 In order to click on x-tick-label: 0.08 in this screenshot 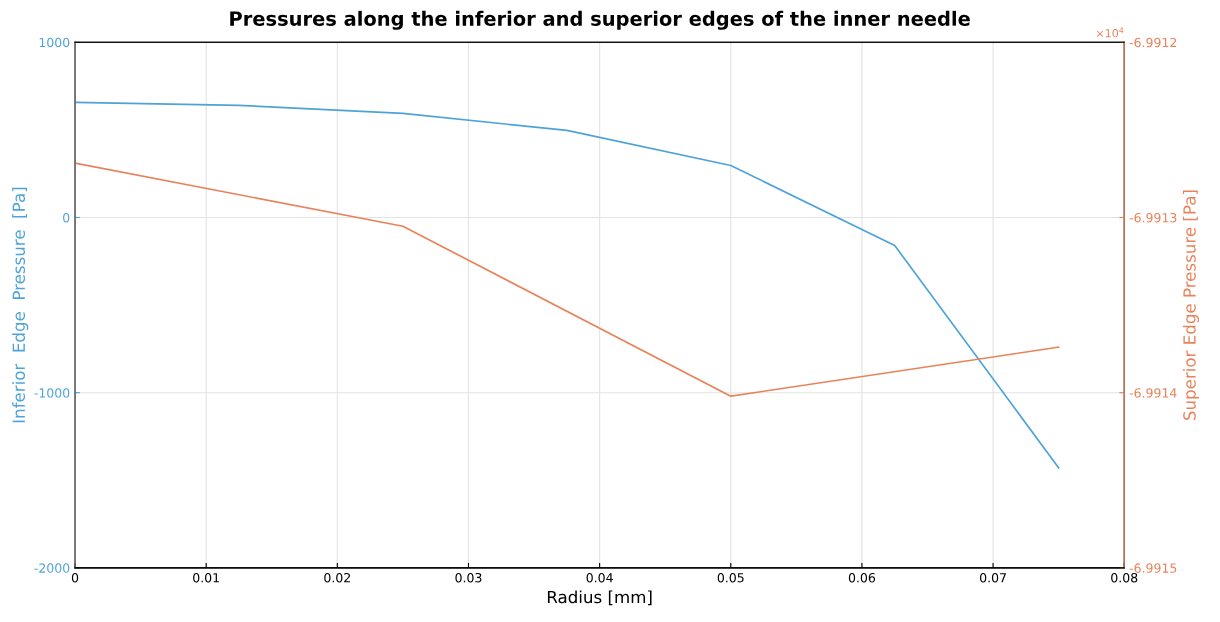, I will do `click(1124, 577)`.